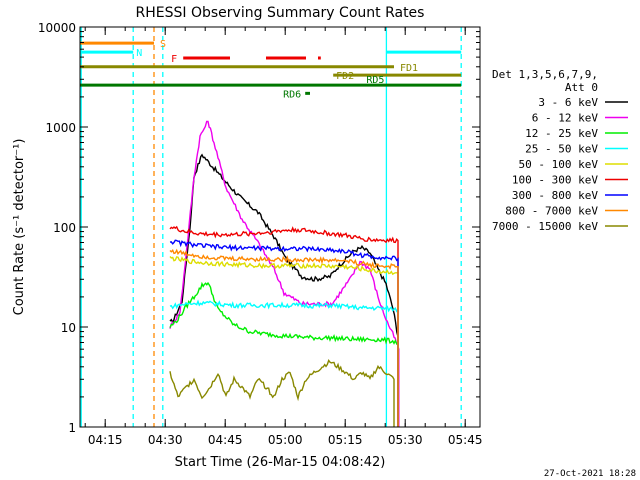 The width and height of the screenshot is (640, 480). What do you see at coordinates (285, 440) in the screenshot?
I see `x-tick-label-05-00: 05:00` at bounding box center [285, 440].